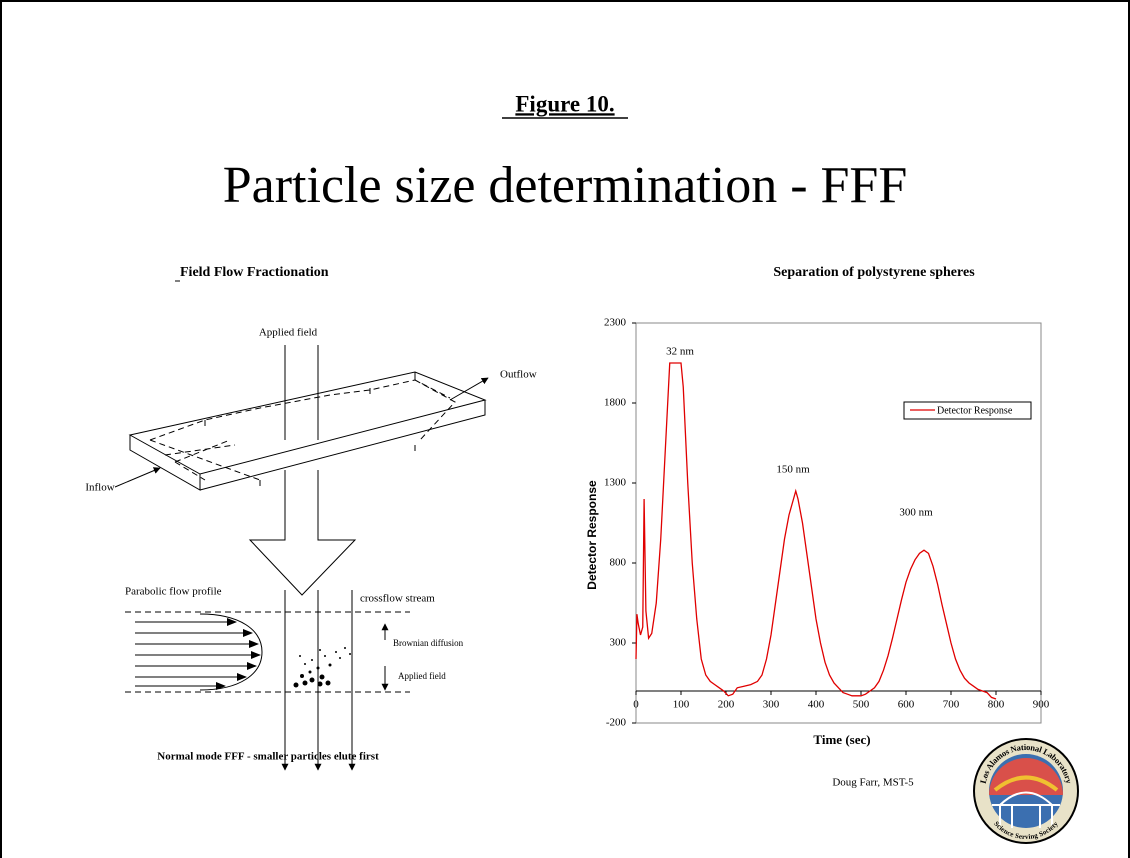  What do you see at coordinates (428, 643) in the screenshot?
I see `label: Brownian diffusion` at bounding box center [428, 643].